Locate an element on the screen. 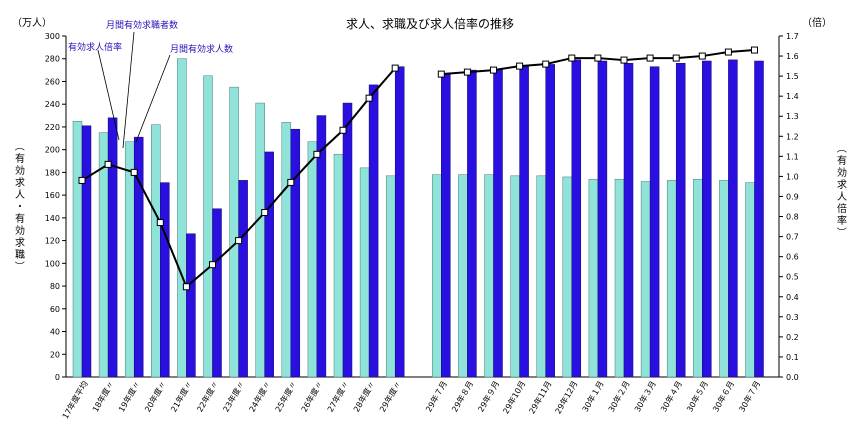 This screenshot has height=442, width=854. x-tick-label: 29年８月 is located at coordinates (462, 396).